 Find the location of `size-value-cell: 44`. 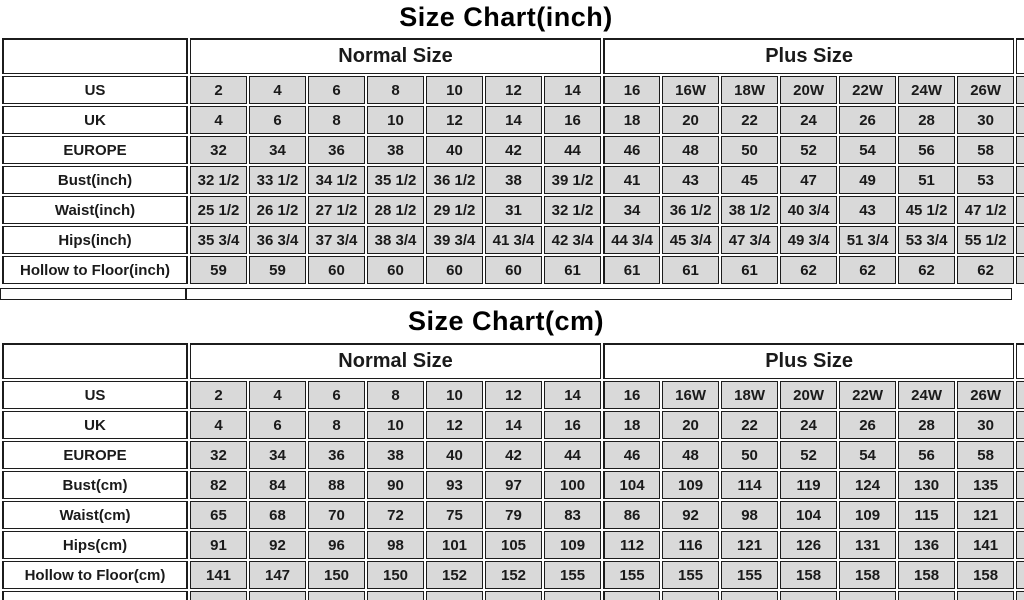

size-value-cell: 44 is located at coordinates (573, 150).